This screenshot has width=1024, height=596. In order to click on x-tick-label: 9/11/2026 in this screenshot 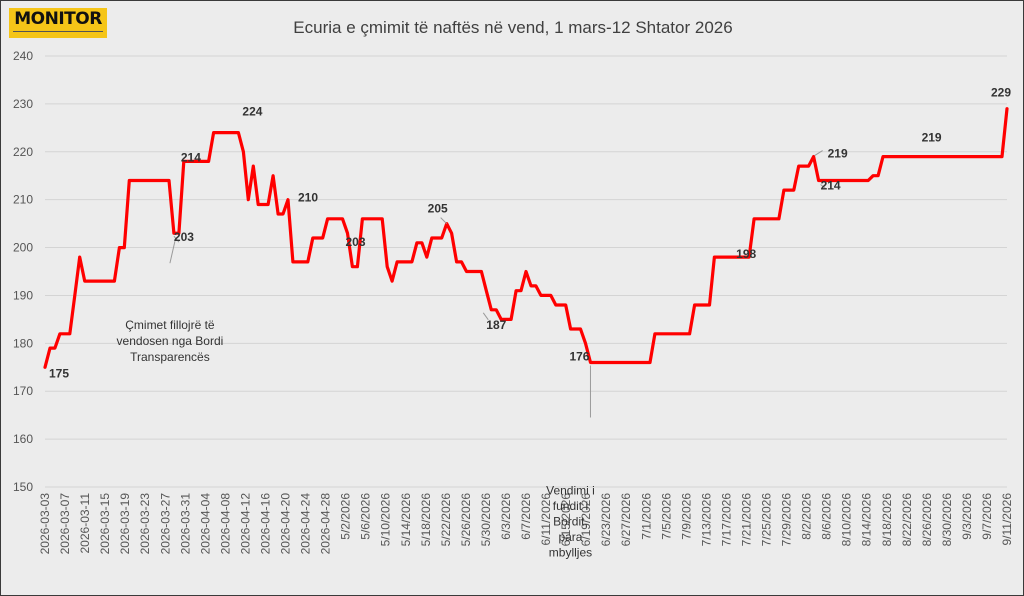, I will do `click(1007, 519)`.